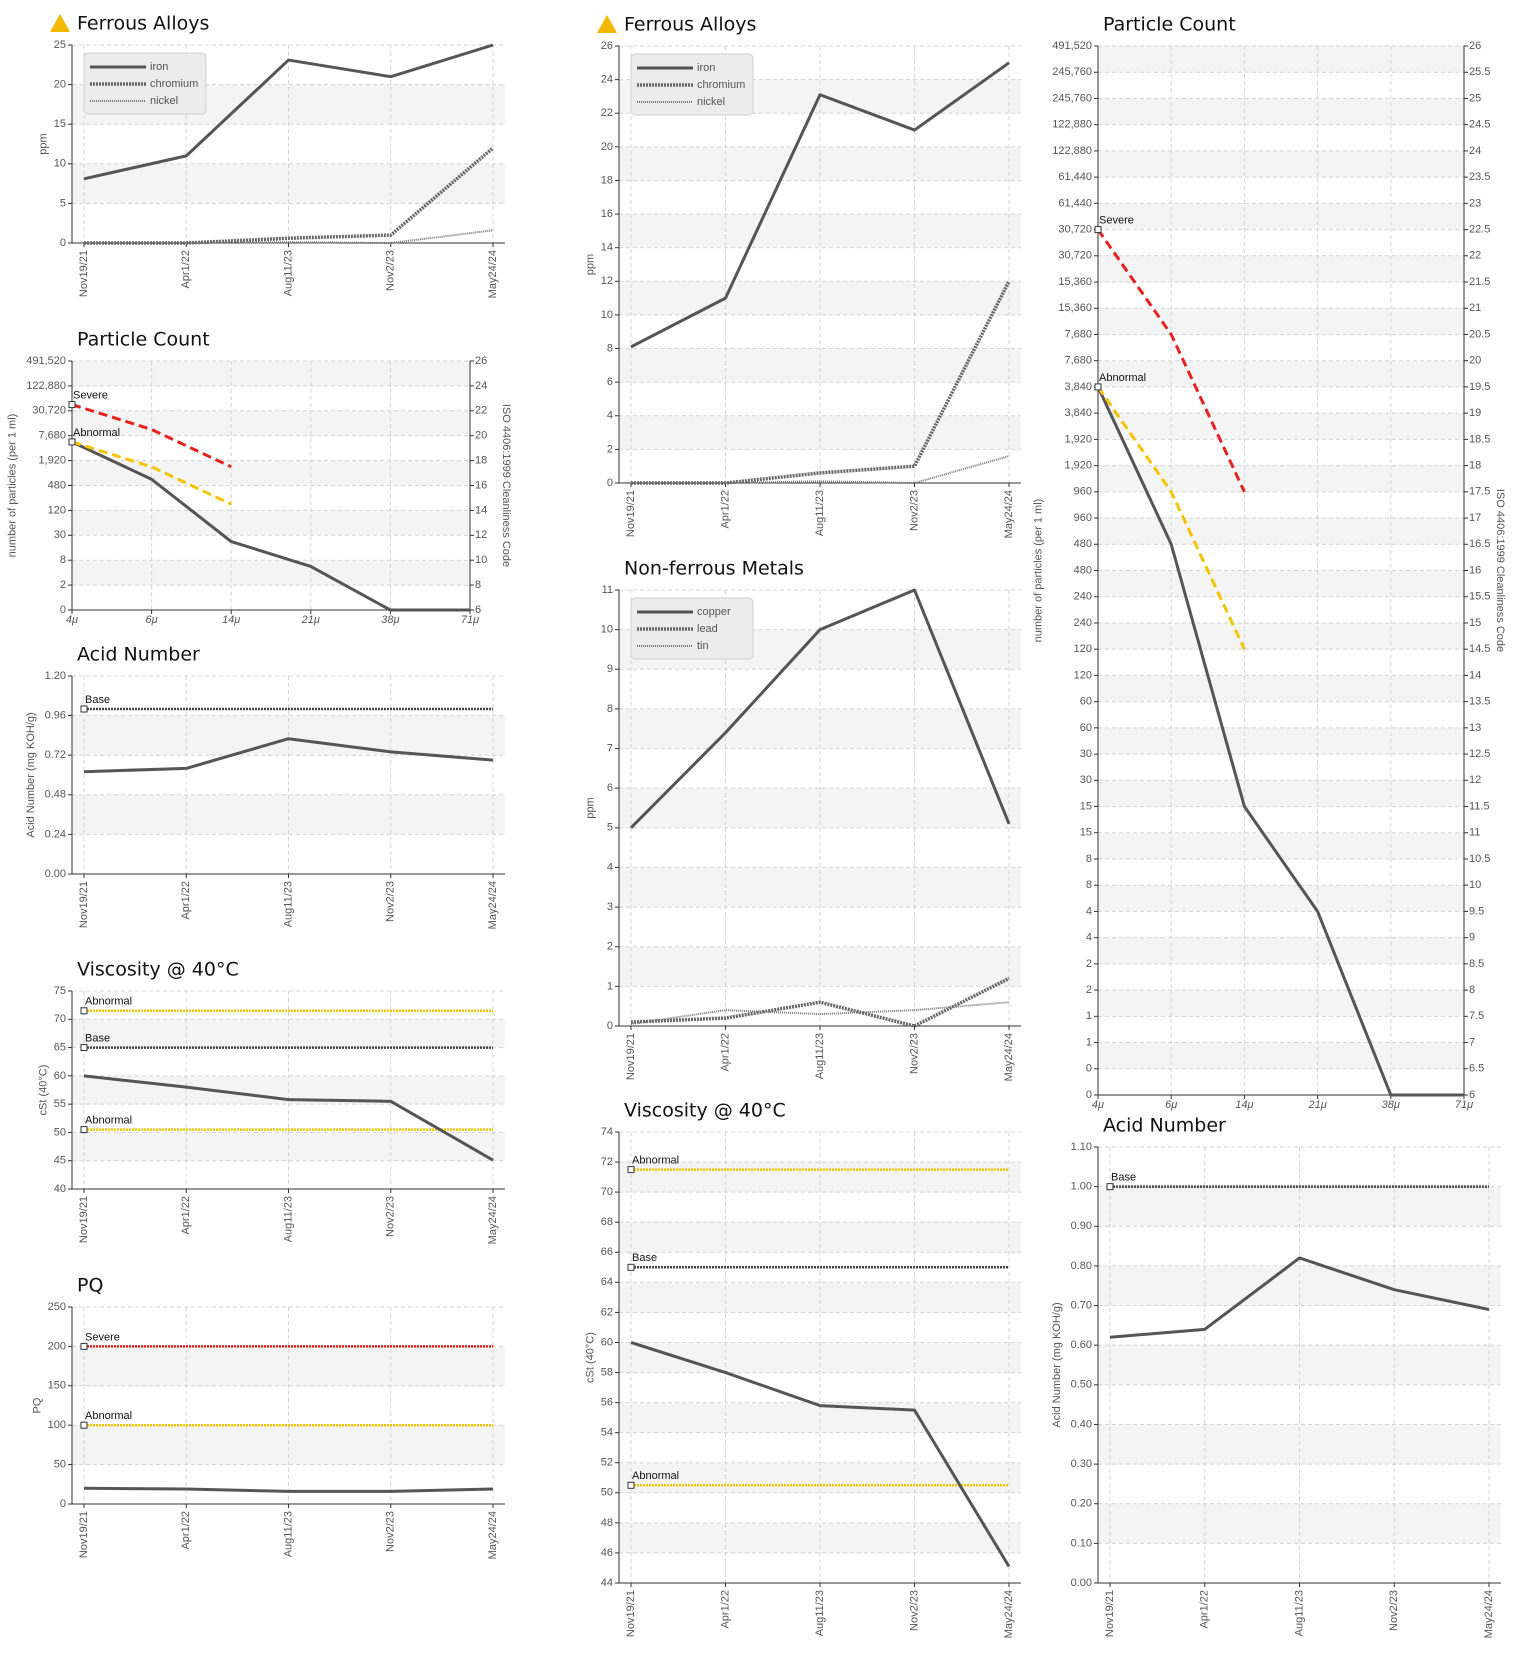 The image size is (1520, 1667). Describe the element at coordinates (607, 80) in the screenshot. I see `y-tick-label: 24` at that location.